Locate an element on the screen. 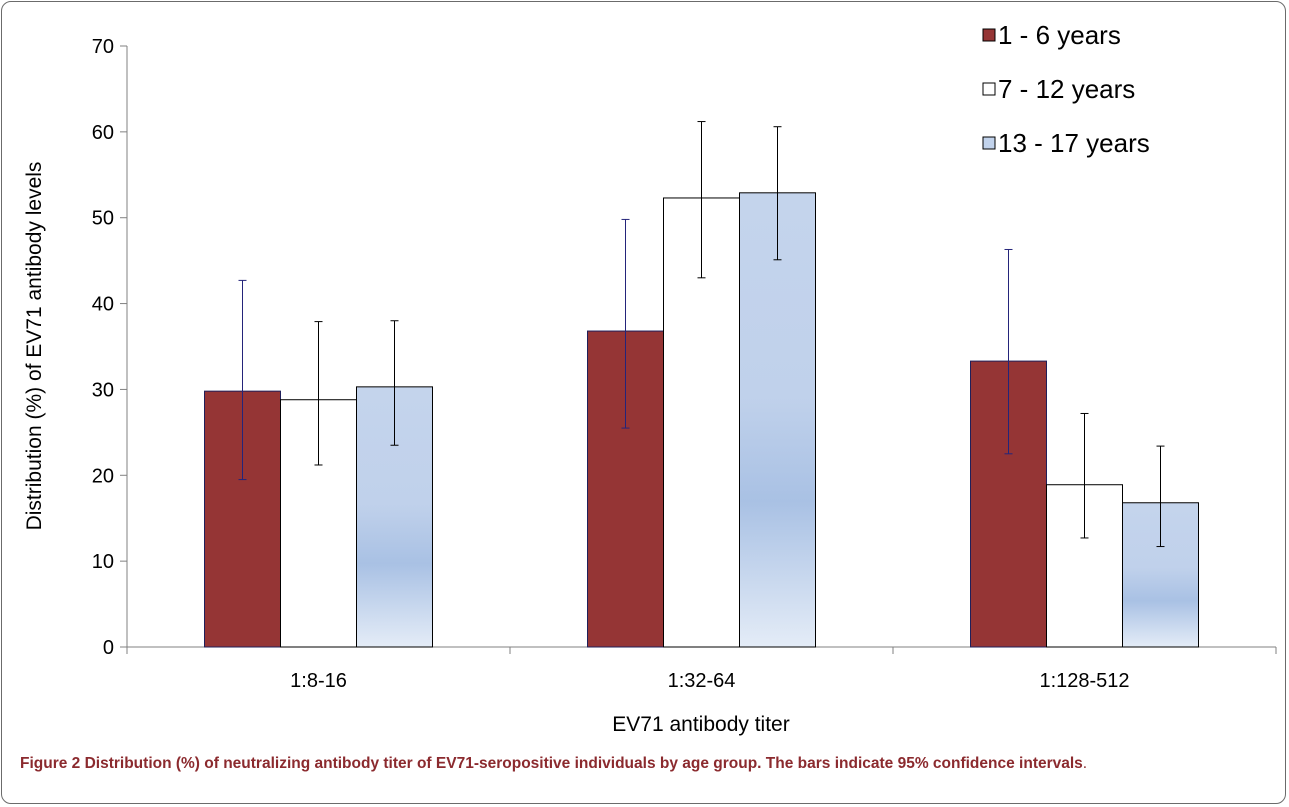 The width and height of the screenshot is (1289, 807). y-tick-label: 40 is located at coordinates (103, 305).